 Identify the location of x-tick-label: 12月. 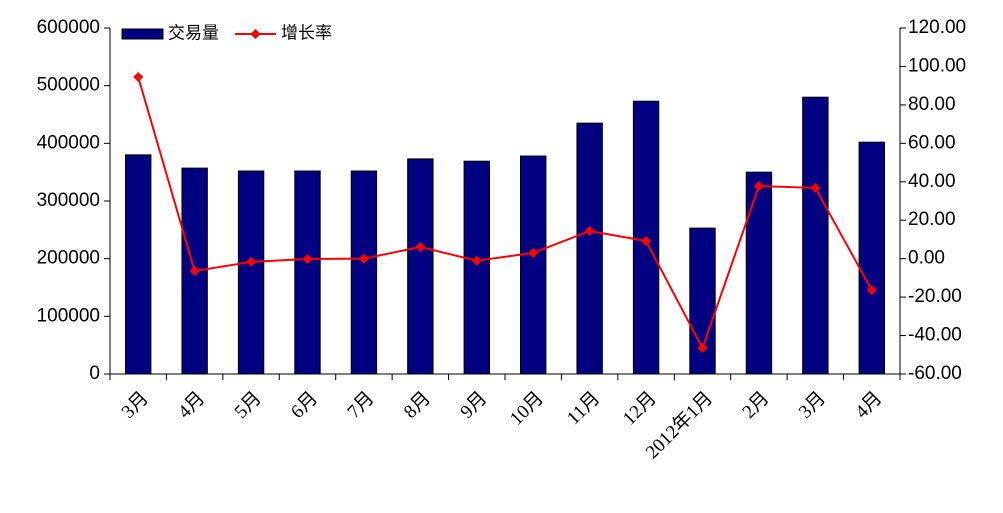
(640, 409).